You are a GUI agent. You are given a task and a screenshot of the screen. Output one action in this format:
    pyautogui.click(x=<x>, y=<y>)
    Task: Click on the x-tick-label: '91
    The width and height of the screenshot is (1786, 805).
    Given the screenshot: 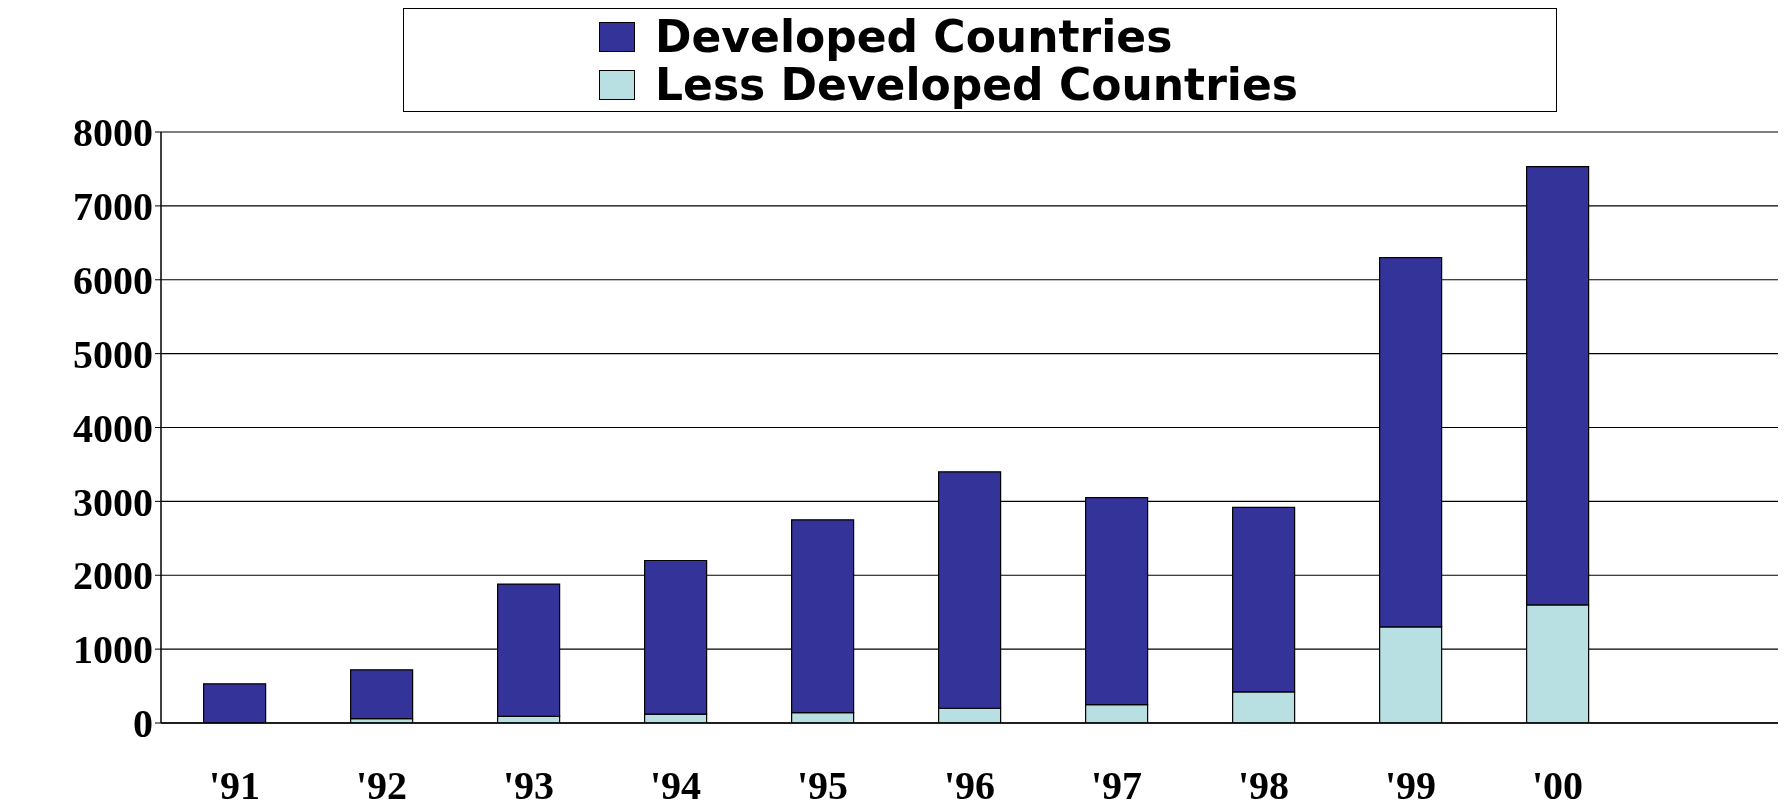 What is the action you would take?
    pyautogui.click(x=234, y=784)
    